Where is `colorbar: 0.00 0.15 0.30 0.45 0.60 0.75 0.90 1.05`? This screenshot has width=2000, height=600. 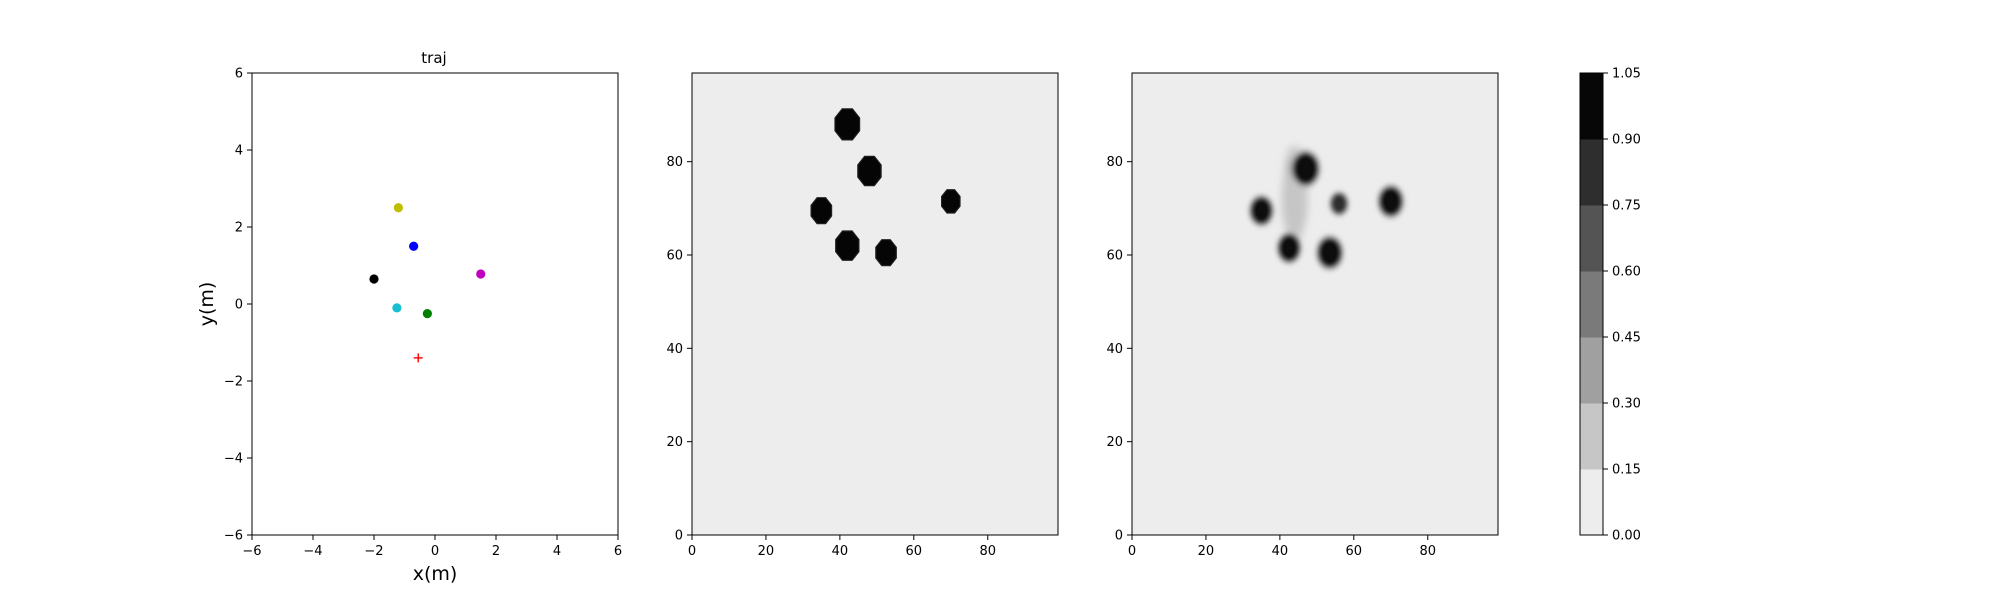
colorbar: 0.00 0.15 0.30 0.45 0.60 0.75 0.90 1.05 is located at coordinates (1610, 305).